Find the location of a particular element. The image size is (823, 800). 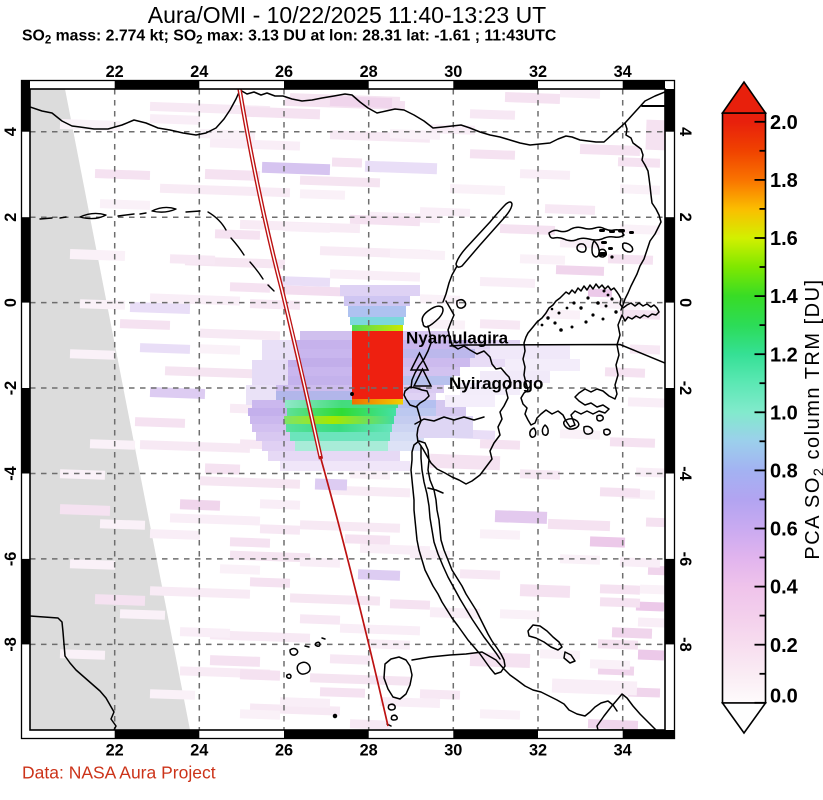

svg-text: 0.6 is located at coordinates (784, 530).